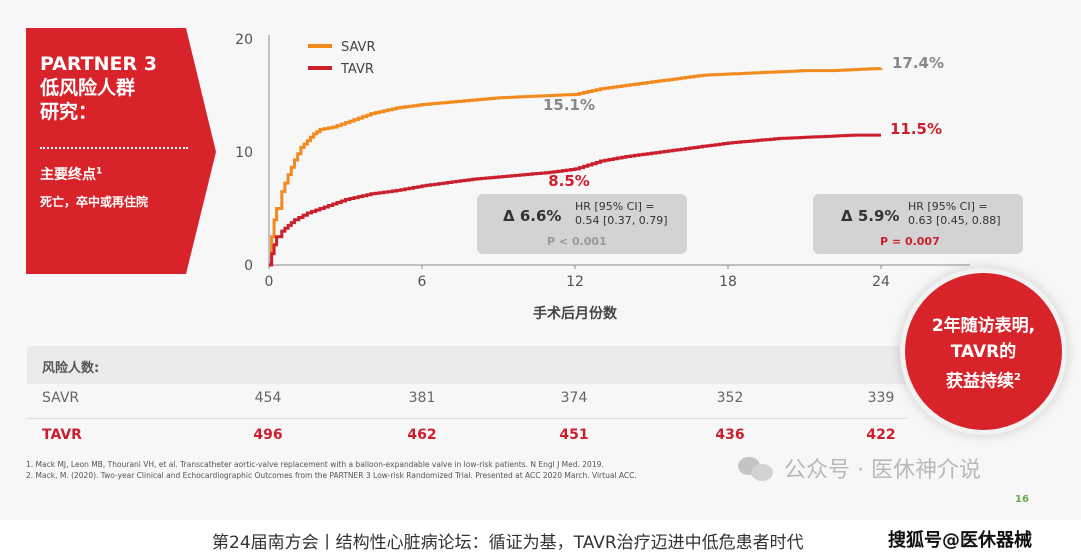 The image size is (1081, 559). I want to click on wechat-icon, so click(756, 468).